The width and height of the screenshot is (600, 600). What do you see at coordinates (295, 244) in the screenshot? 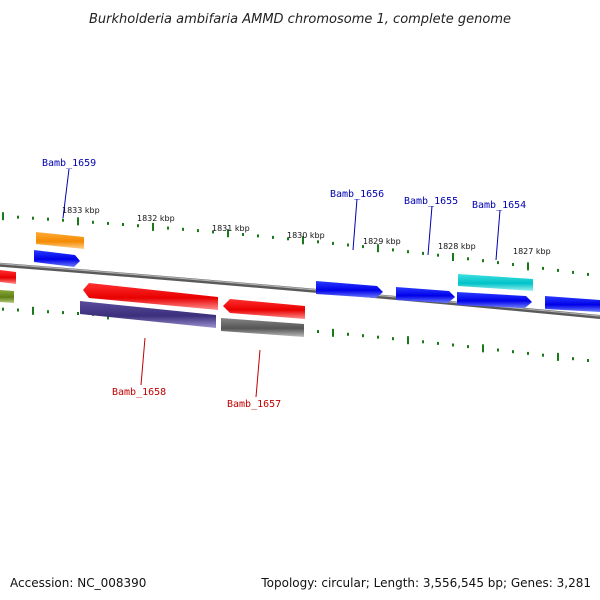
I see `ruler-top` at bounding box center [295, 244].